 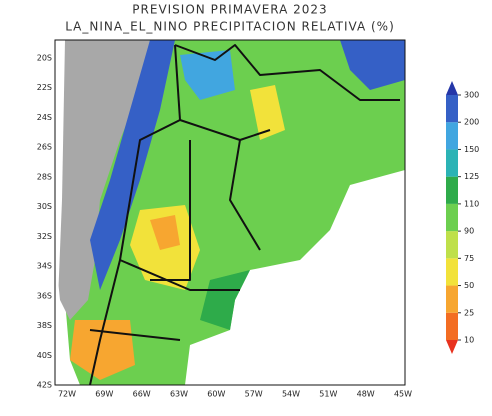 I want to click on lat-label: 38S, so click(x=44, y=325).